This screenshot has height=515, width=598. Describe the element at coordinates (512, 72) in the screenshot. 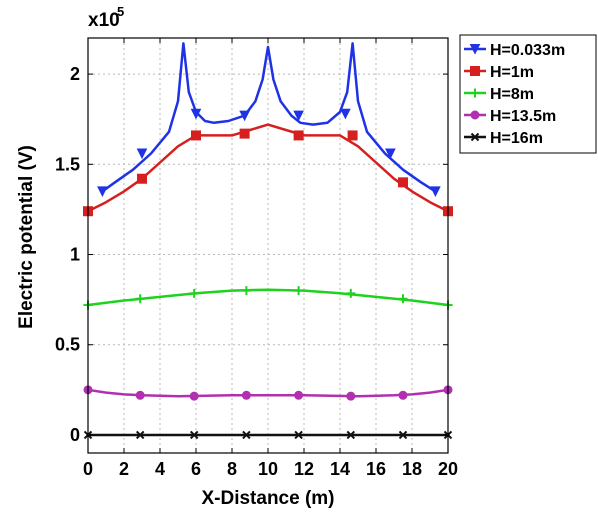

I see `legend-label: H=1m` at that location.